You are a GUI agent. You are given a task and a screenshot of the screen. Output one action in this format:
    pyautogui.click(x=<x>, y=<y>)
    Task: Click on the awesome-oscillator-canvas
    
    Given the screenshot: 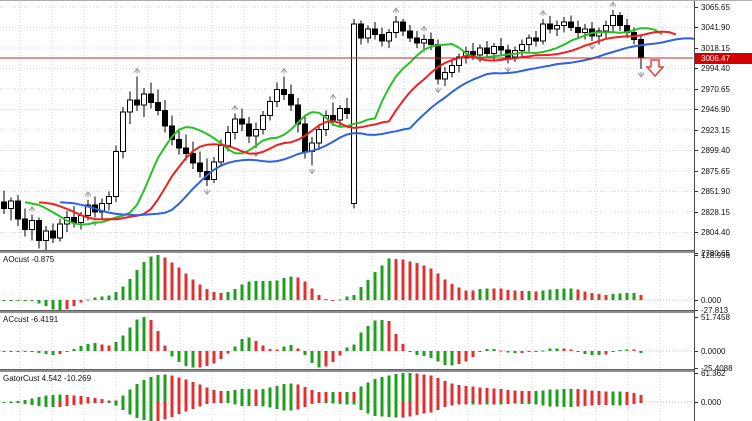 What is the action you would take?
    pyautogui.click(x=347, y=281)
    